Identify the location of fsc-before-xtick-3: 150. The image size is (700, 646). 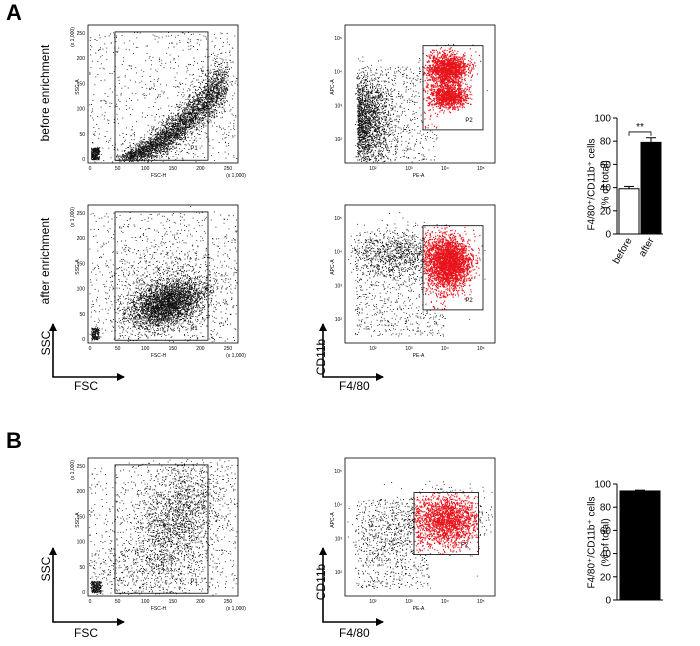
(173, 169).